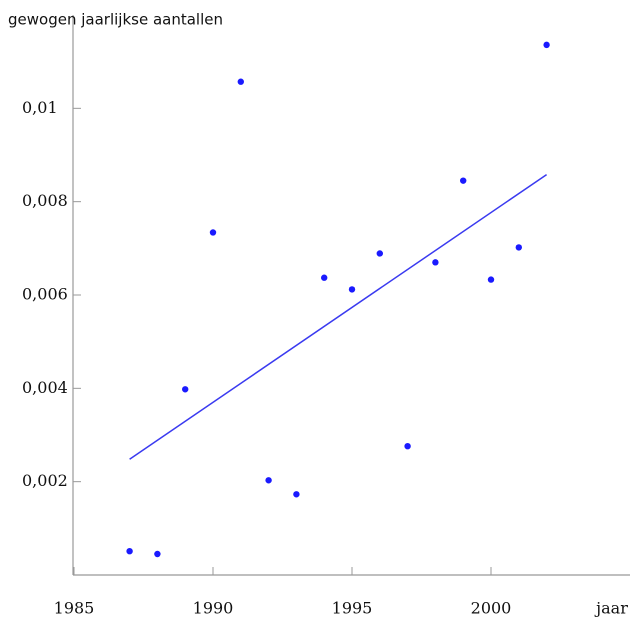 The image size is (637, 624). What do you see at coordinates (45, 200) in the screenshot?
I see `y-tick-label: 0,008` at bounding box center [45, 200].